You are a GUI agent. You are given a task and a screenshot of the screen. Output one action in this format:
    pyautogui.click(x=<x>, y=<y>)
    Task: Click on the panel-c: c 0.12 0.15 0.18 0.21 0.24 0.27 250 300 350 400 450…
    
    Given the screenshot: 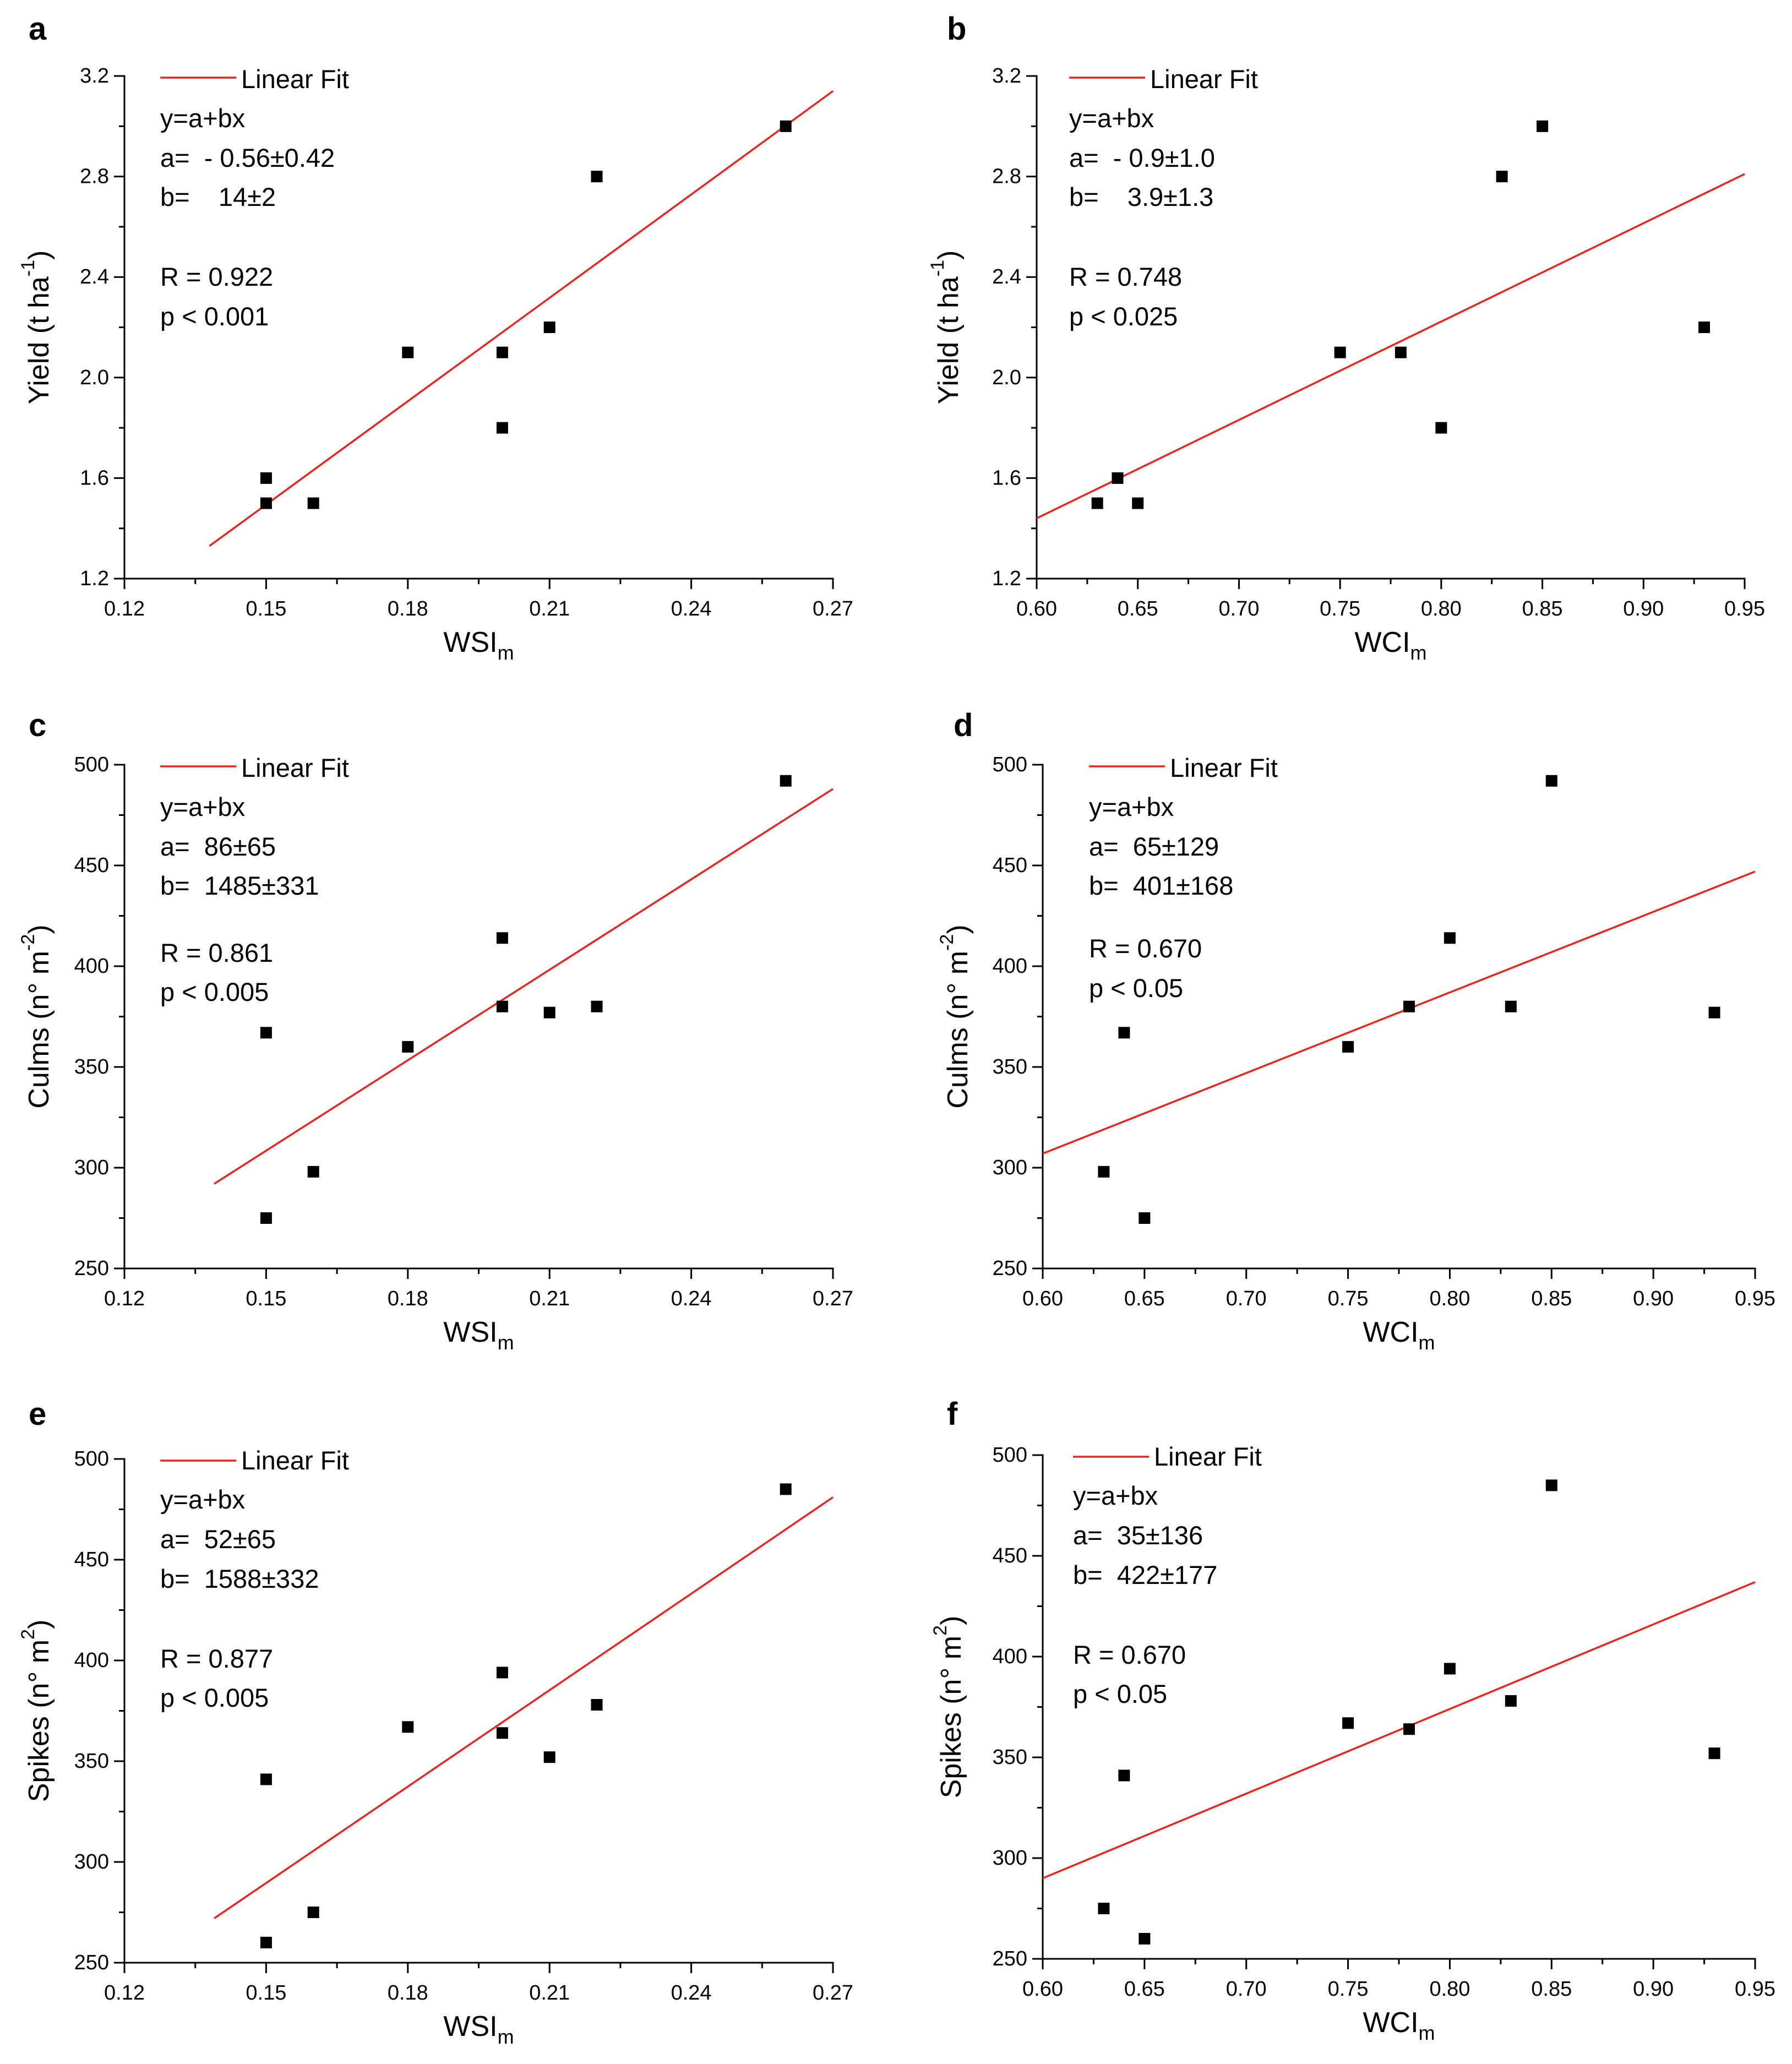 What is the action you would take?
    pyautogui.click(x=435, y=1030)
    